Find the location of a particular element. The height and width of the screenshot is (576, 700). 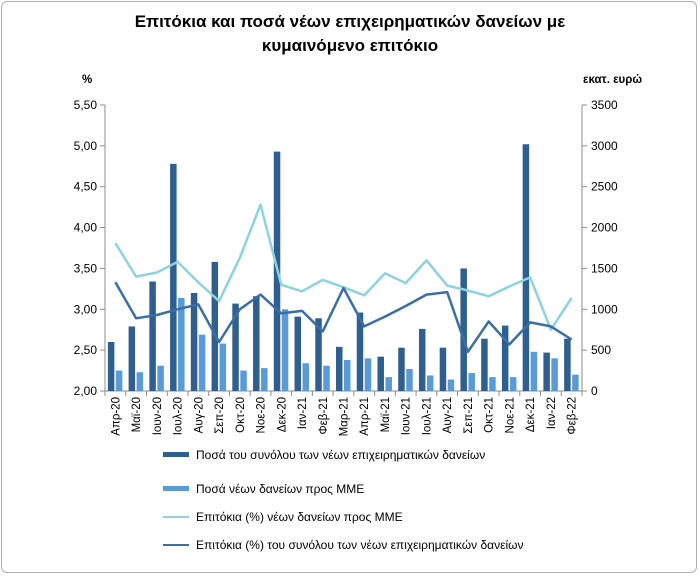

x-category-label: Ιουλ-20 is located at coordinates (179, 416).